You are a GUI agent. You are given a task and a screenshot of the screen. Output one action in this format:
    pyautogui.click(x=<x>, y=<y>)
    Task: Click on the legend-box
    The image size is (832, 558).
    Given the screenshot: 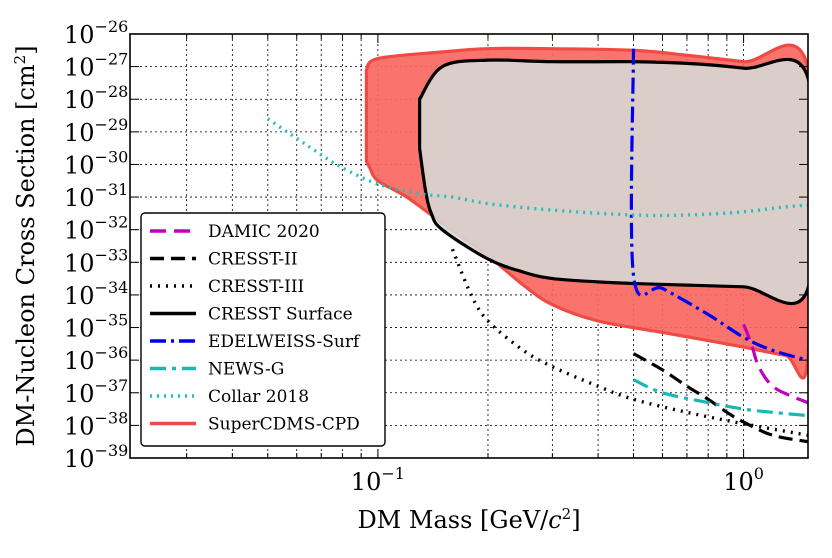 What is the action you would take?
    pyautogui.click(x=263, y=329)
    